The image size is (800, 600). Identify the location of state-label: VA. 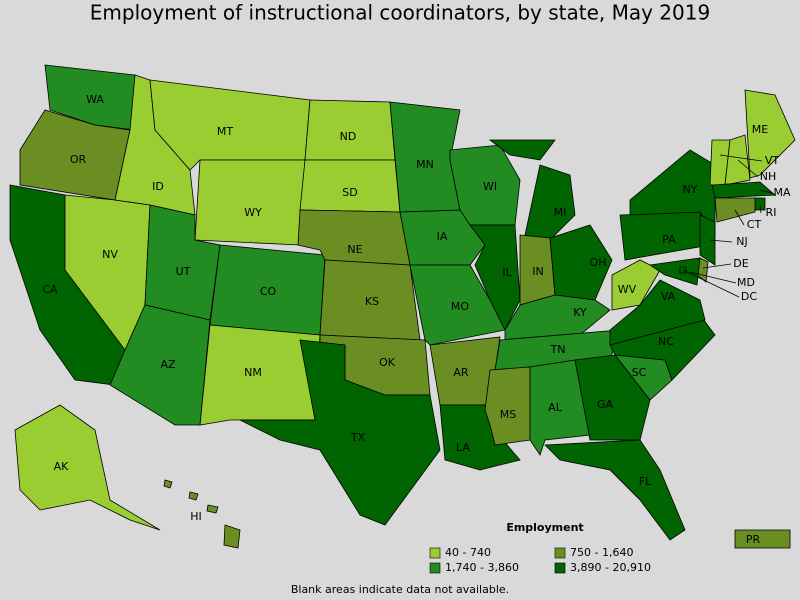
(668, 296).